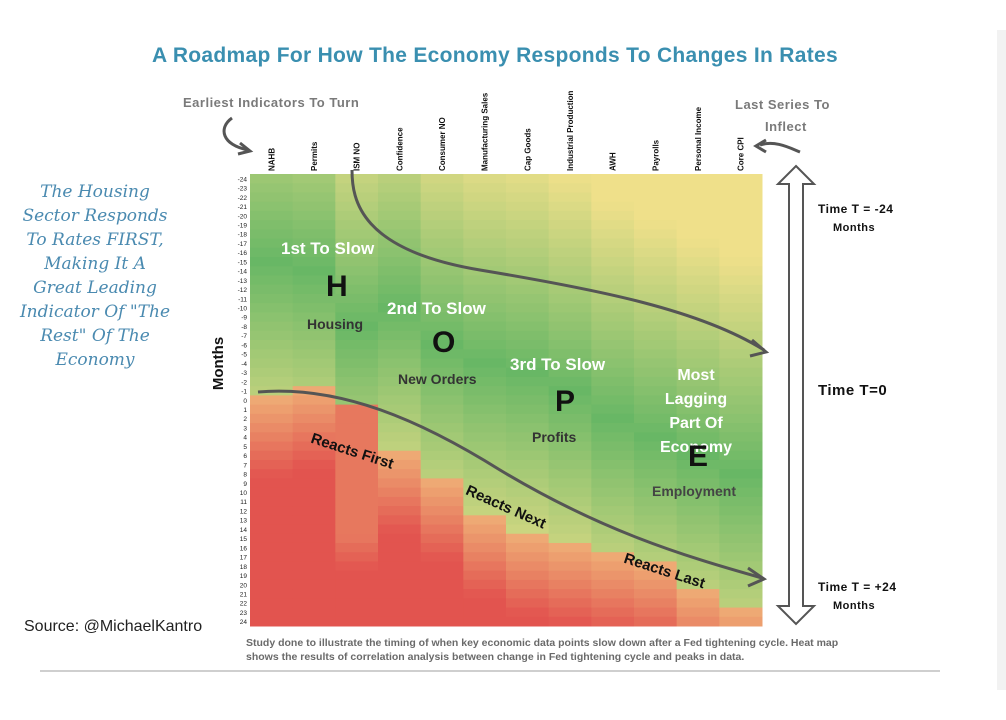 This screenshot has width=1006, height=720. Describe the element at coordinates (243, 502) in the screenshot. I see `row-label: 11` at that location.